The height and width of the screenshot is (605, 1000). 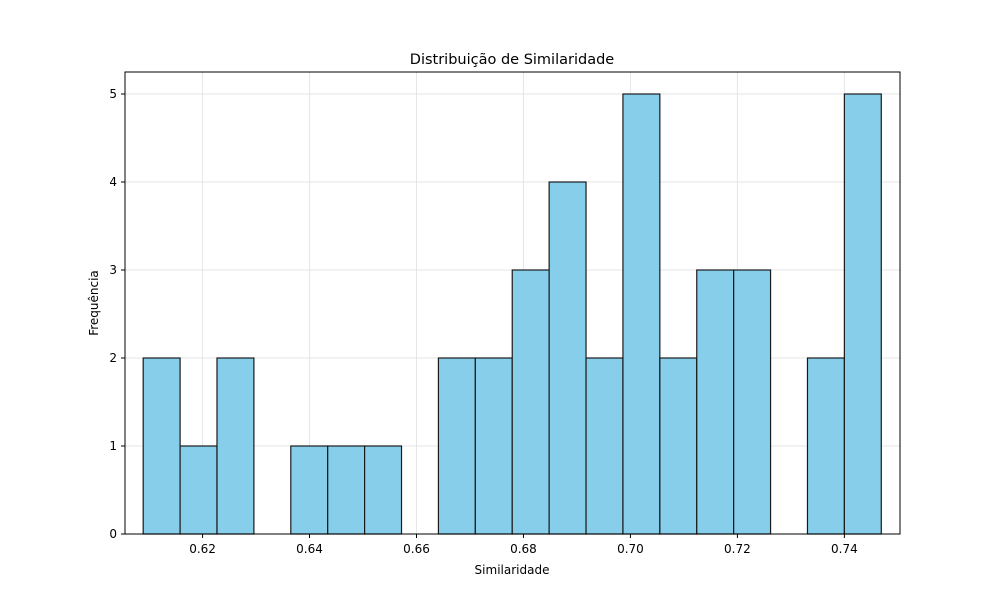 I want to click on x-tick-label: 0.66, so click(x=416, y=549).